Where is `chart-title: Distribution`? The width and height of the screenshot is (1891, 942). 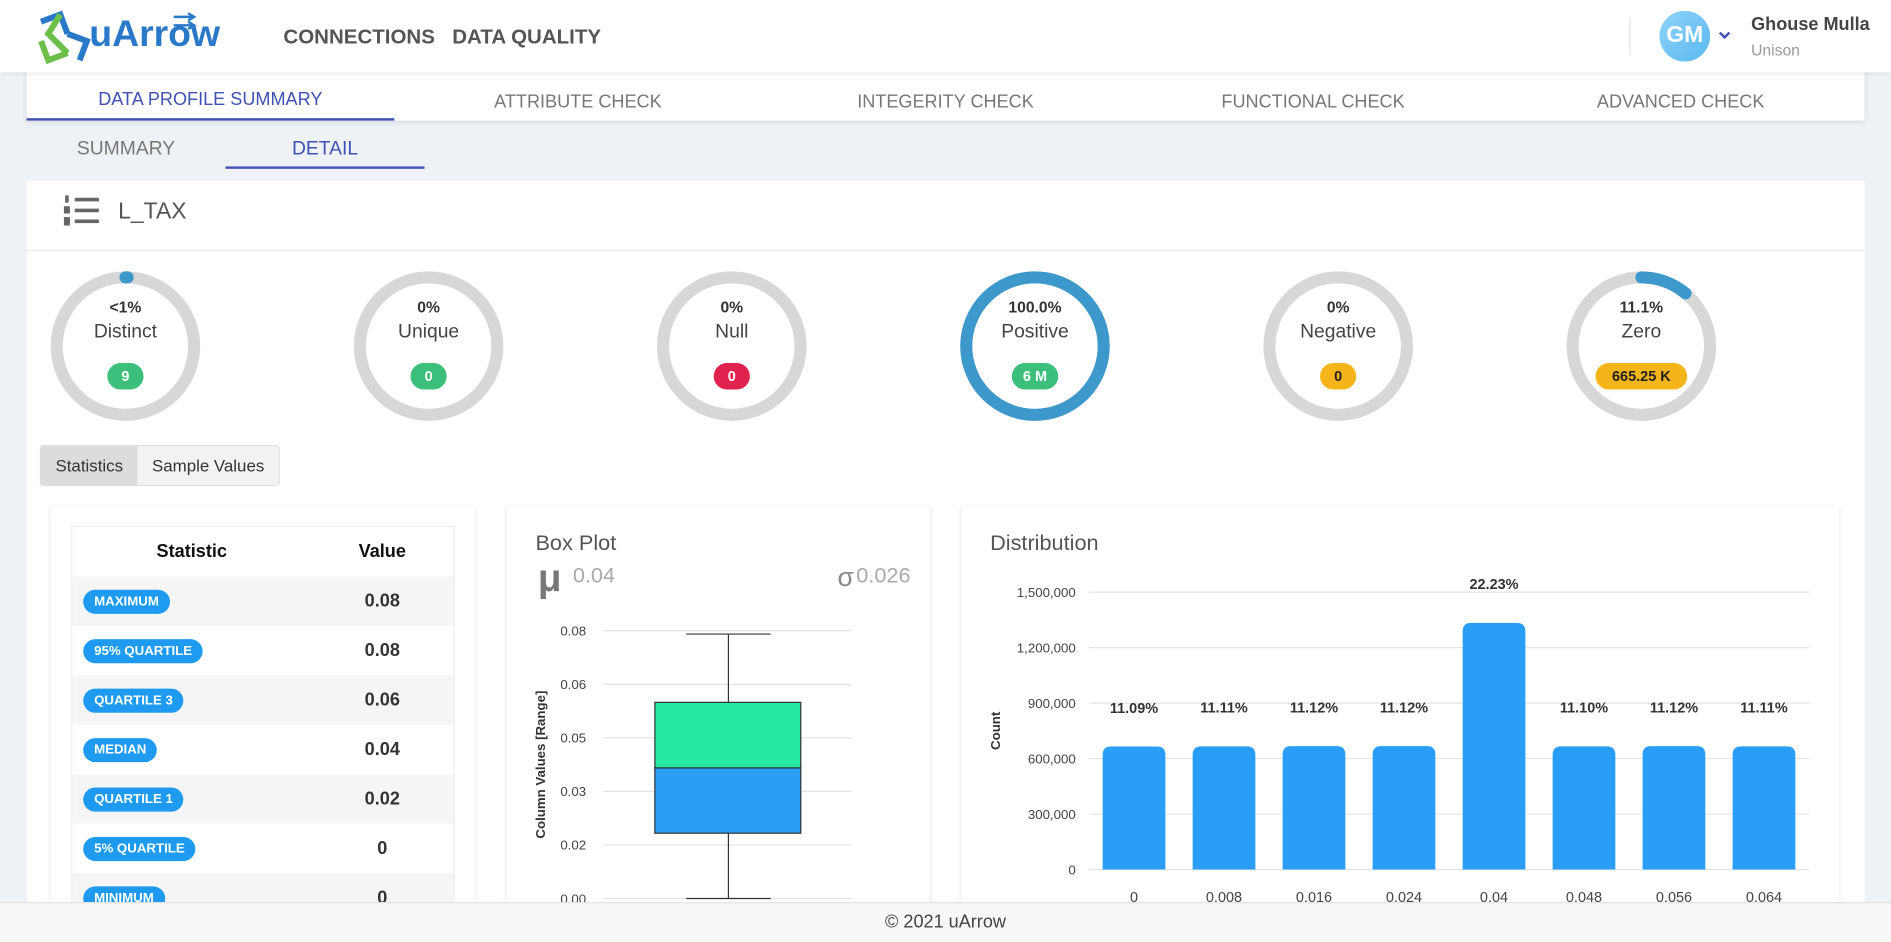
chart-title: Distribution is located at coordinates (1044, 542).